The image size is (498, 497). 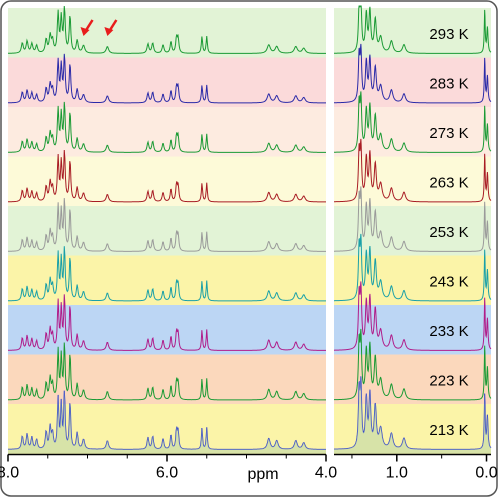 I want to click on temperature-label-253: 253 K, so click(x=448, y=232).